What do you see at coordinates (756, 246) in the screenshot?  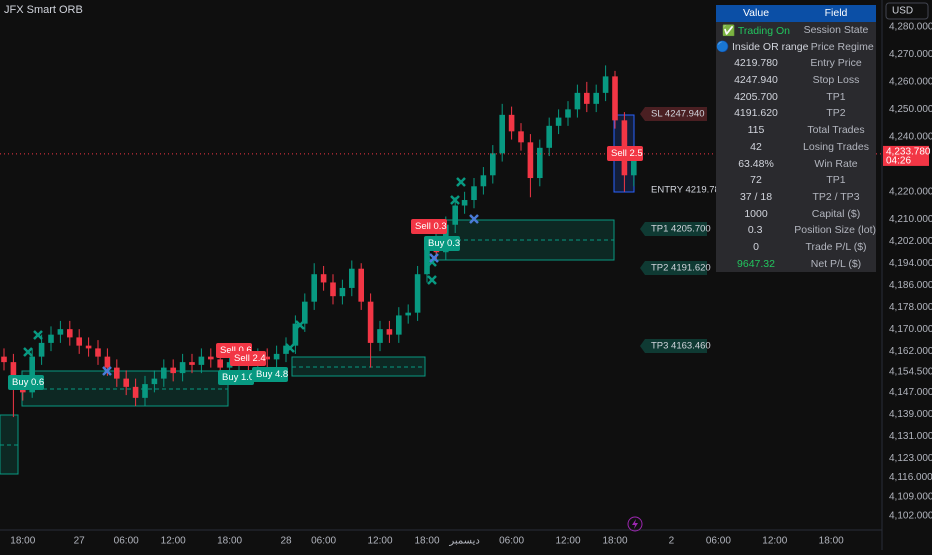 I see `value-cell: 0` at bounding box center [756, 246].